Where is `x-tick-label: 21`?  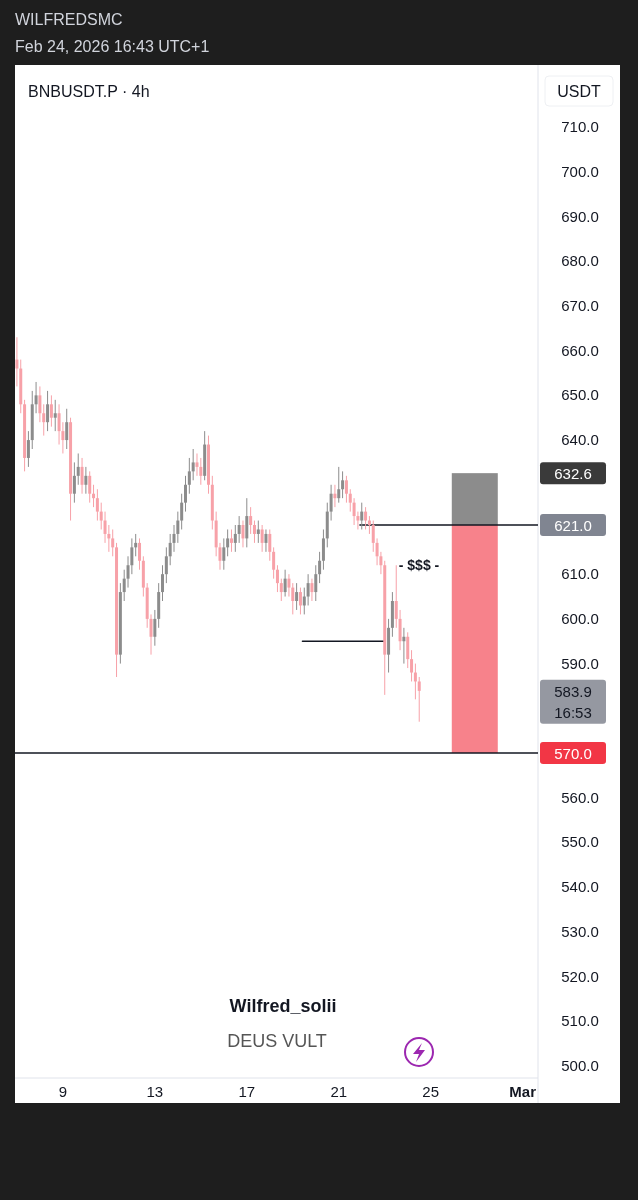
x-tick-label: 21 is located at coordinates (339, 1091).